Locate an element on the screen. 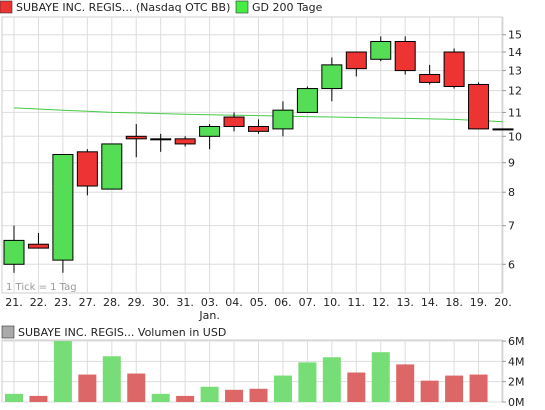  volume-tick-label: 6M is located at coordinates (516, 341).